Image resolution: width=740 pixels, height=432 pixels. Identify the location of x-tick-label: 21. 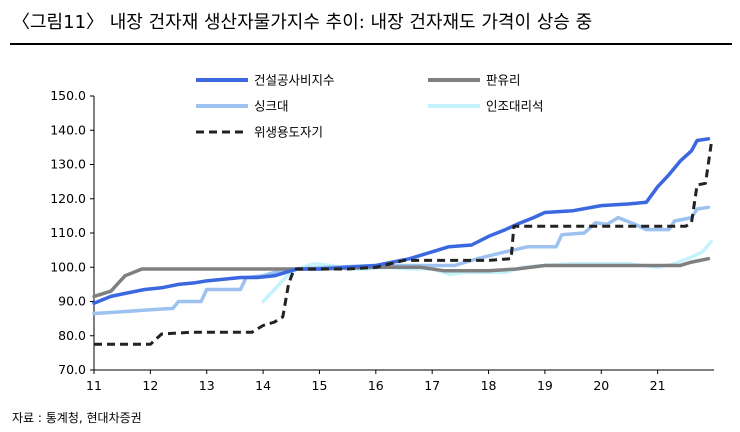
(658, 385).